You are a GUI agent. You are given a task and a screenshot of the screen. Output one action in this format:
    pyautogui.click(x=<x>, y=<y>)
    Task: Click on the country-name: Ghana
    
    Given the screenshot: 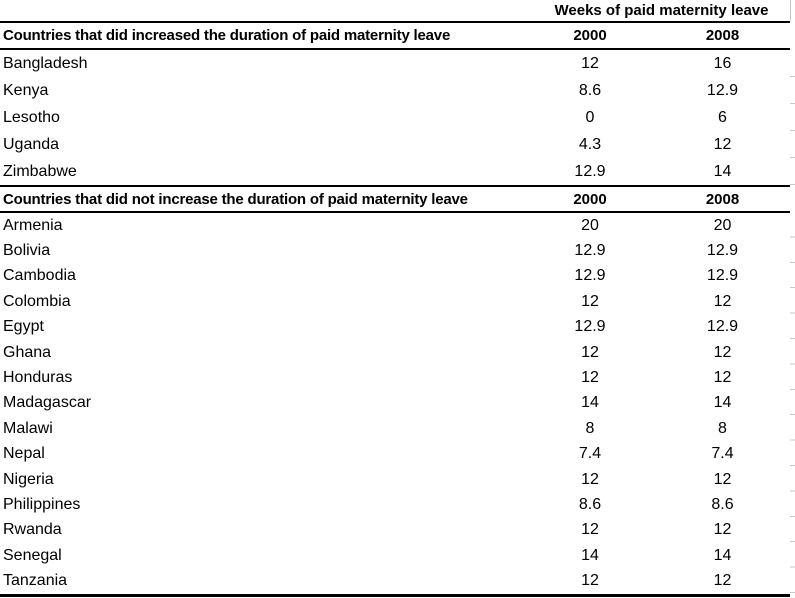 What is the action you would take?
    pyautogui.click(x=27, y=352)
    